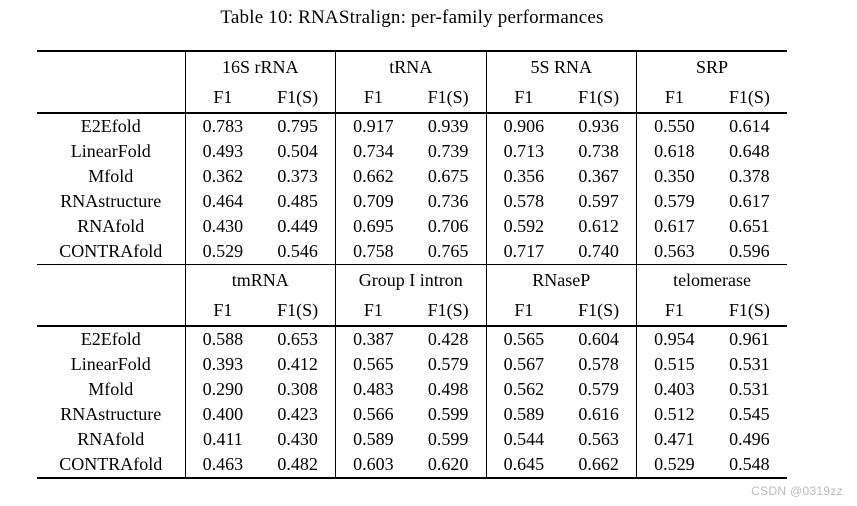 The width and height of the screenshot is (857, 506). What do you see at coordinates (298, 465) in the screenshot?
I see `cell-f1s: 0.482` at bounding box center [298, 465].